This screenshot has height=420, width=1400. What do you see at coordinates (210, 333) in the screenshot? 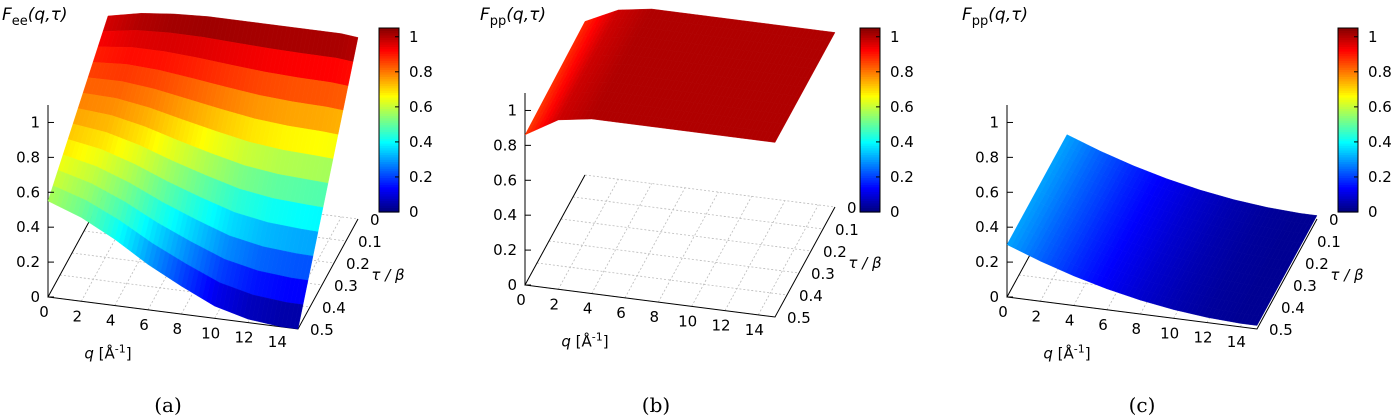
I see `q-tick-label: 10` at bounding box center [210, 333].